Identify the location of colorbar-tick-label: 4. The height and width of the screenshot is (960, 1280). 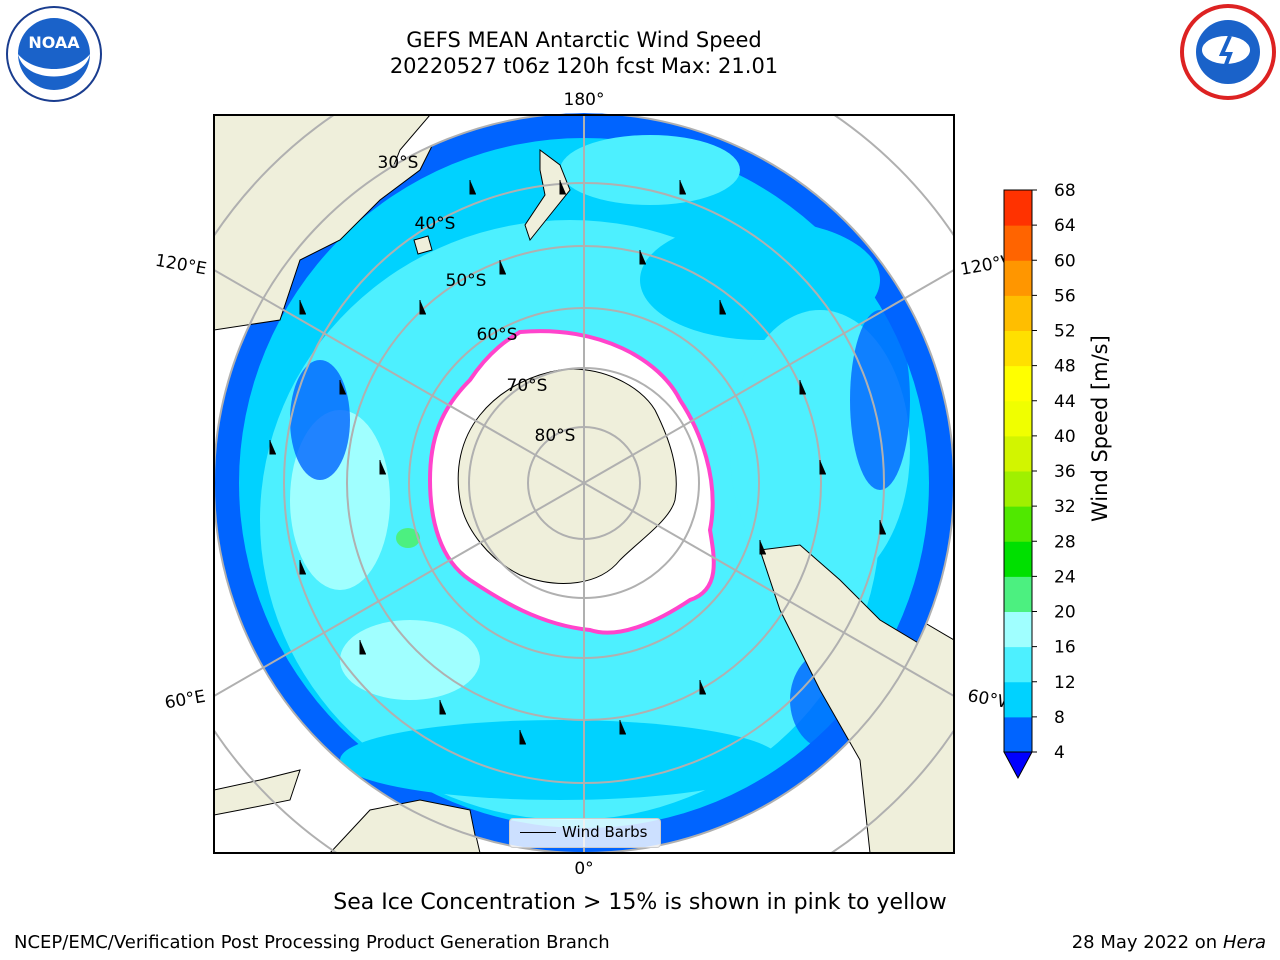
(1059, 753).